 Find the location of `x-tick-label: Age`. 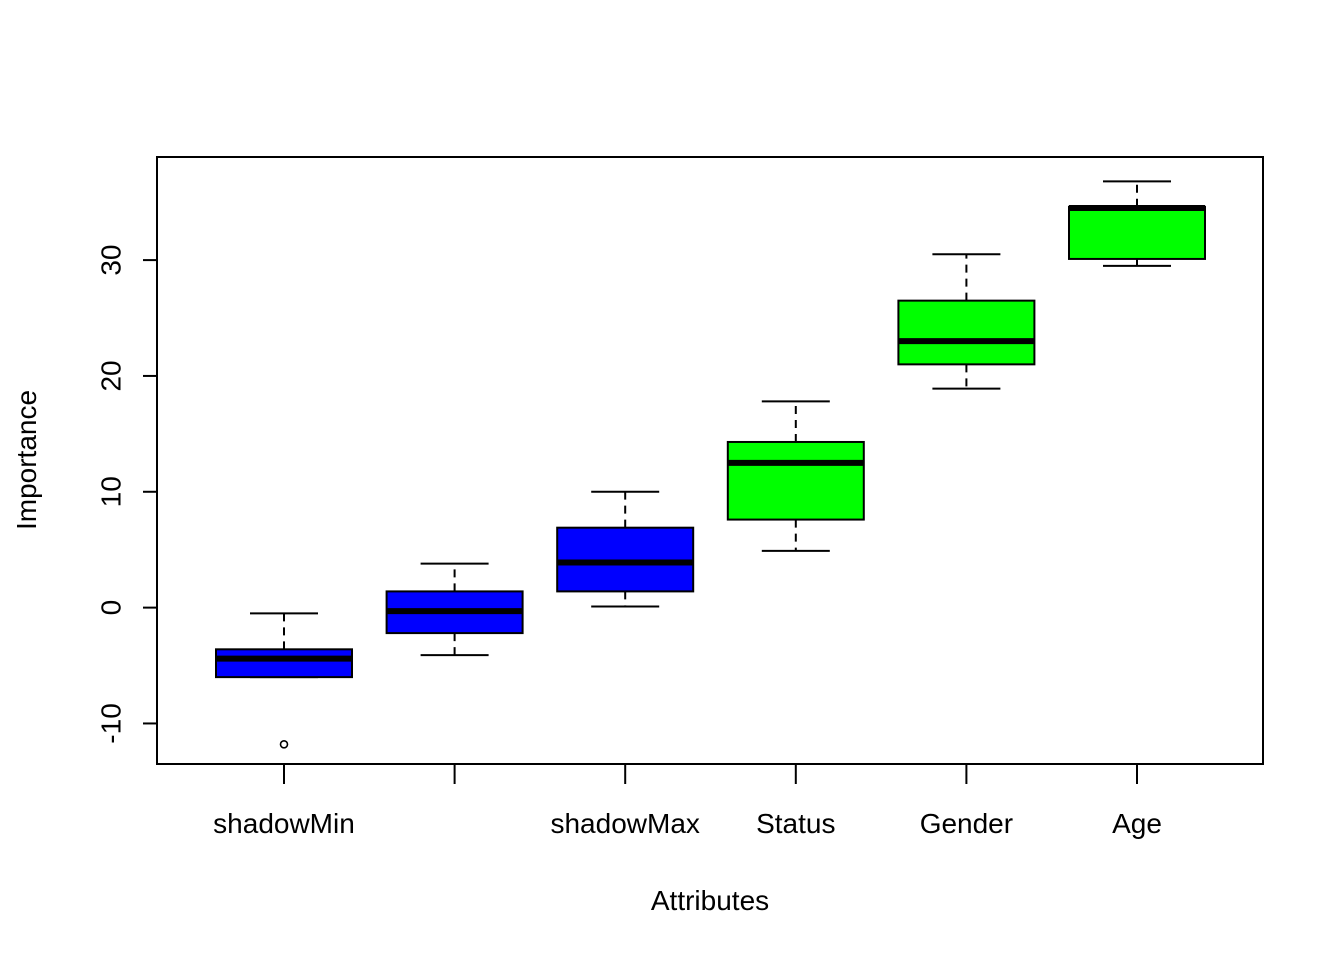

x-tick-label: Age is located at coordinates (1137, 823).